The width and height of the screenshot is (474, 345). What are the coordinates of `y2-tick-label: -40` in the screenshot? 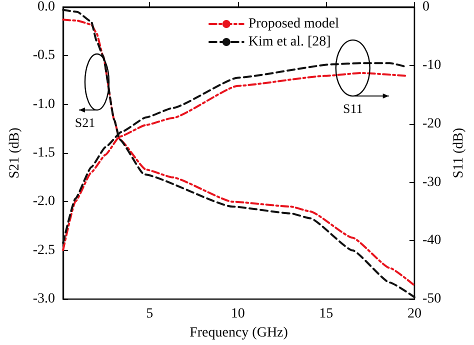 It's located at (432, 240).